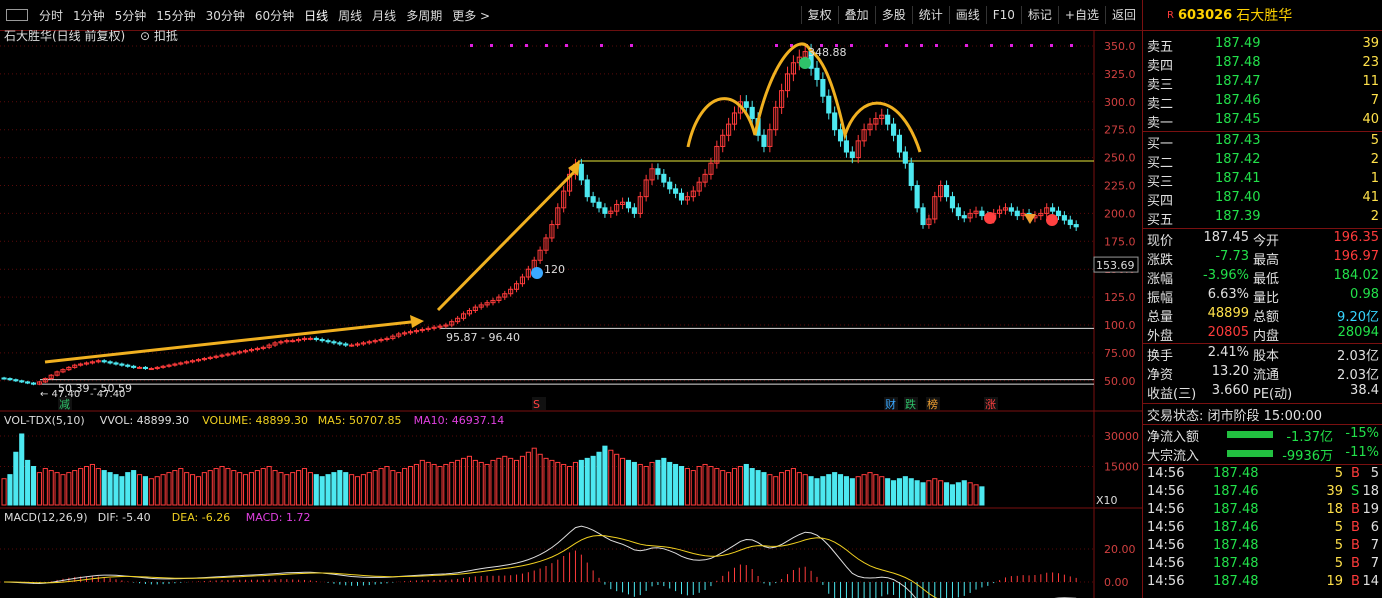 The image size is (1382, 598). What do you see at coordinates (1370, 62) in the screenshot?
I see `ask-volume: 23` at bounding box center [1370, 62].